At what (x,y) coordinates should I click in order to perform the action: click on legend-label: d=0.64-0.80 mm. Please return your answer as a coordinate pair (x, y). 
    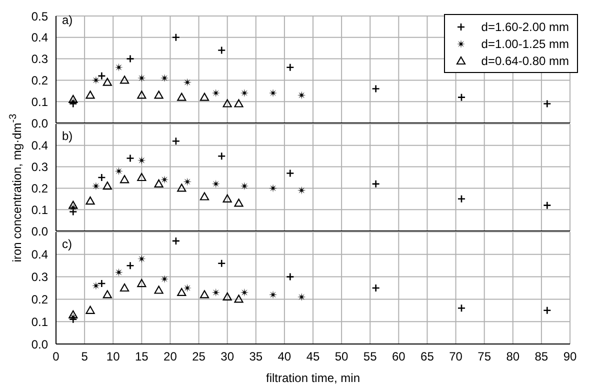
    Looking at the image, I should click on (525, 61).